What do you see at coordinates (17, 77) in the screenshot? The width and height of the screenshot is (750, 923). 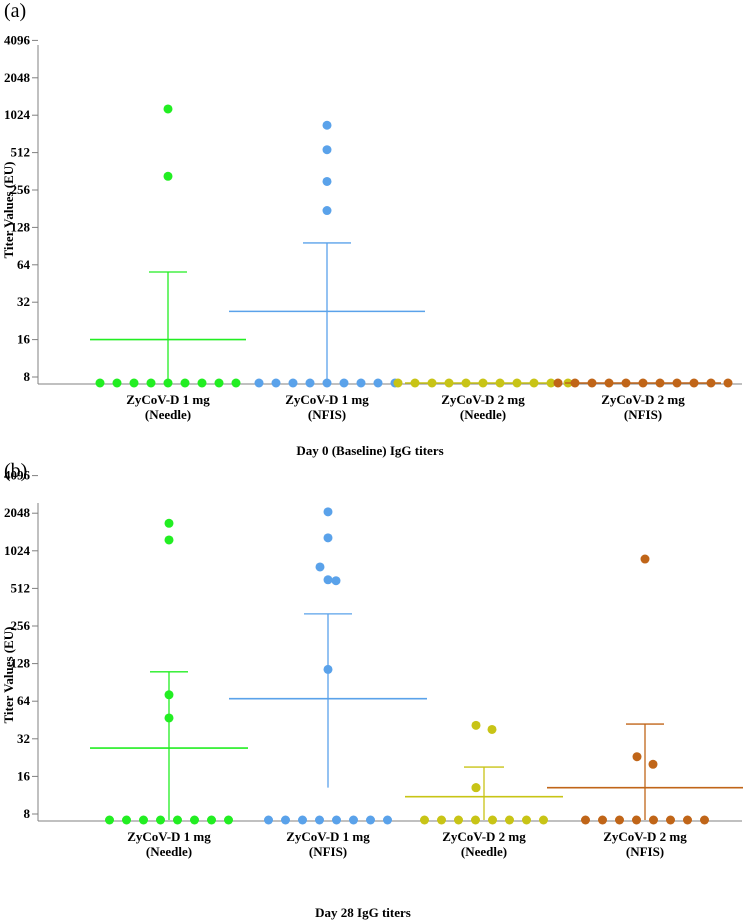 I see `y-tick-label: 2048` at bounding box center [17, 77].